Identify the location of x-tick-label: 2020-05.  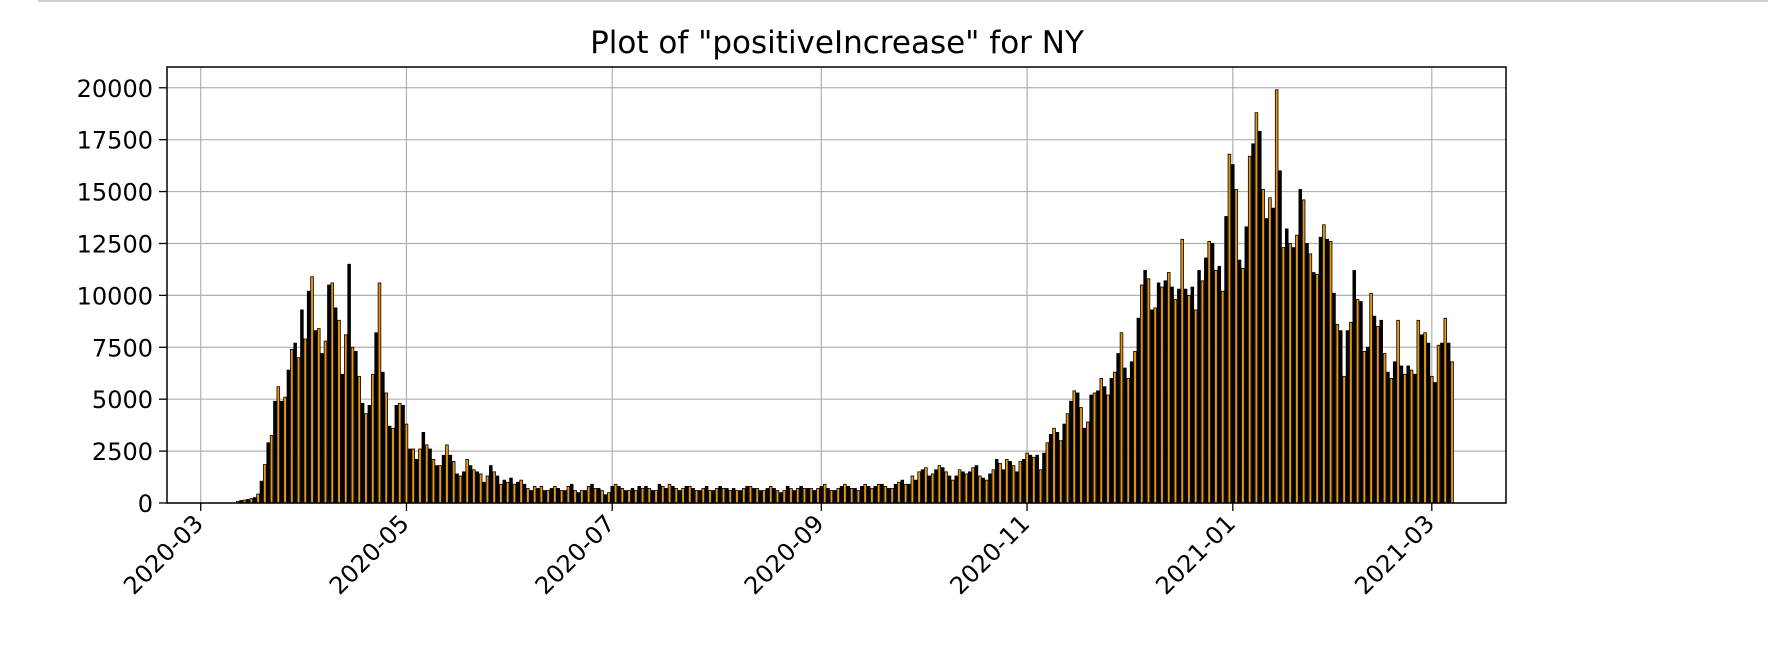
(369, 554).